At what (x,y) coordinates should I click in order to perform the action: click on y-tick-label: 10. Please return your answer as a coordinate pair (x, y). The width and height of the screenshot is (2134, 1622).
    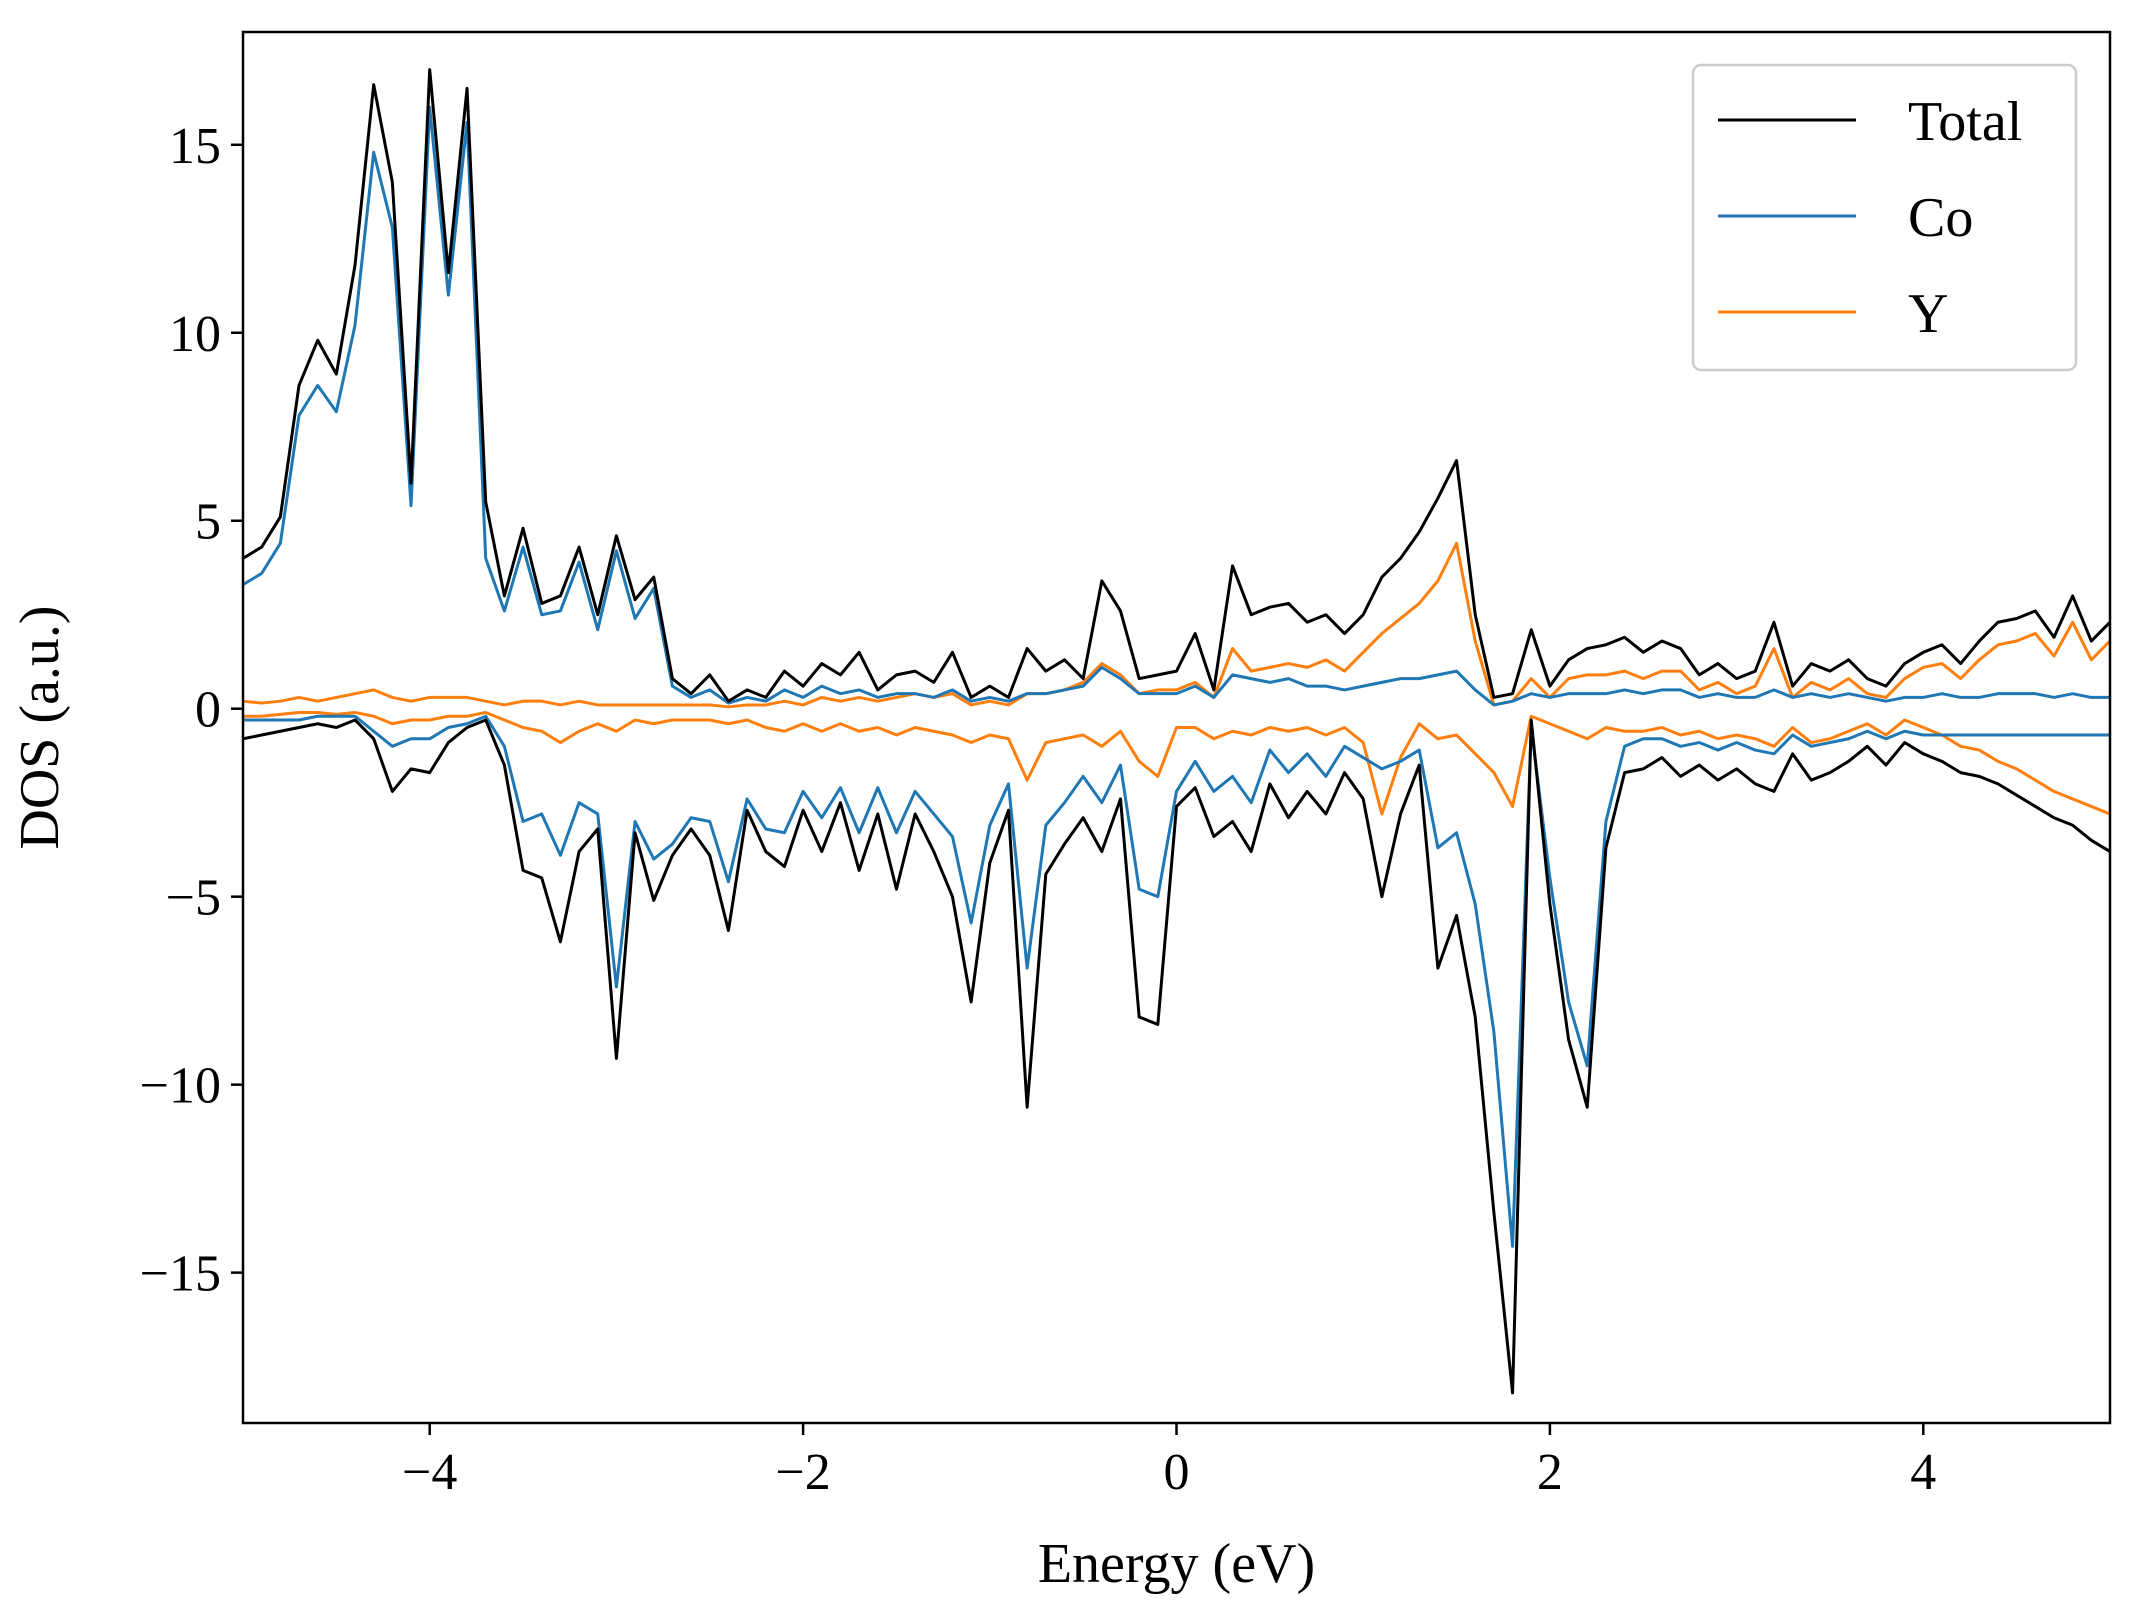
    Looking at the image, I should click on (195, 334).